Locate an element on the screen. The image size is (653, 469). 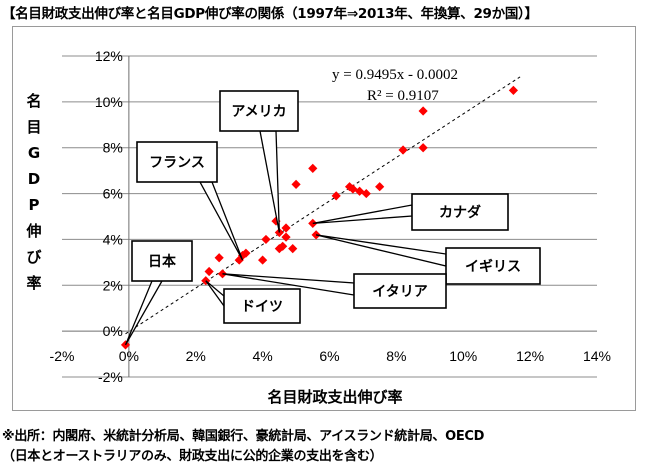
y-tick-label: 6% is located at coordinates (113, 194).